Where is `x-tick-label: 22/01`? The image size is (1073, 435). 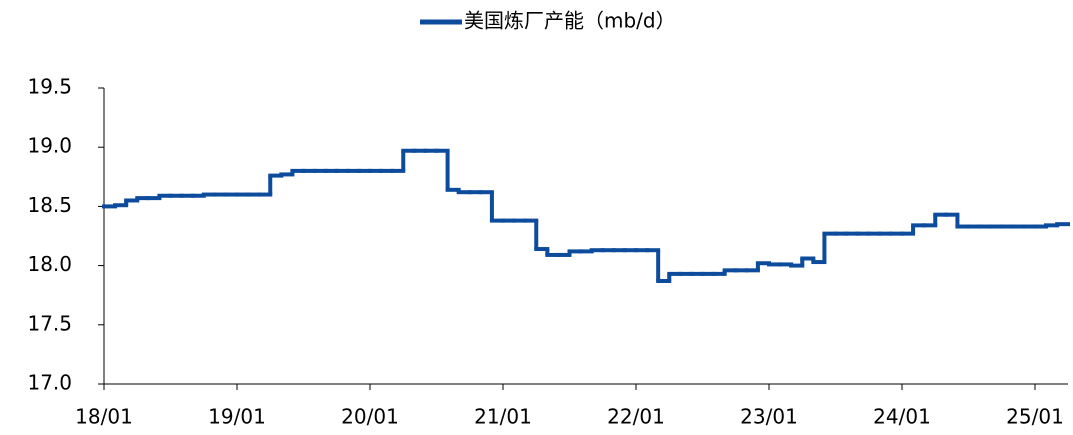
x-tick-label: 22/01 is located at coordinates (636, 417).